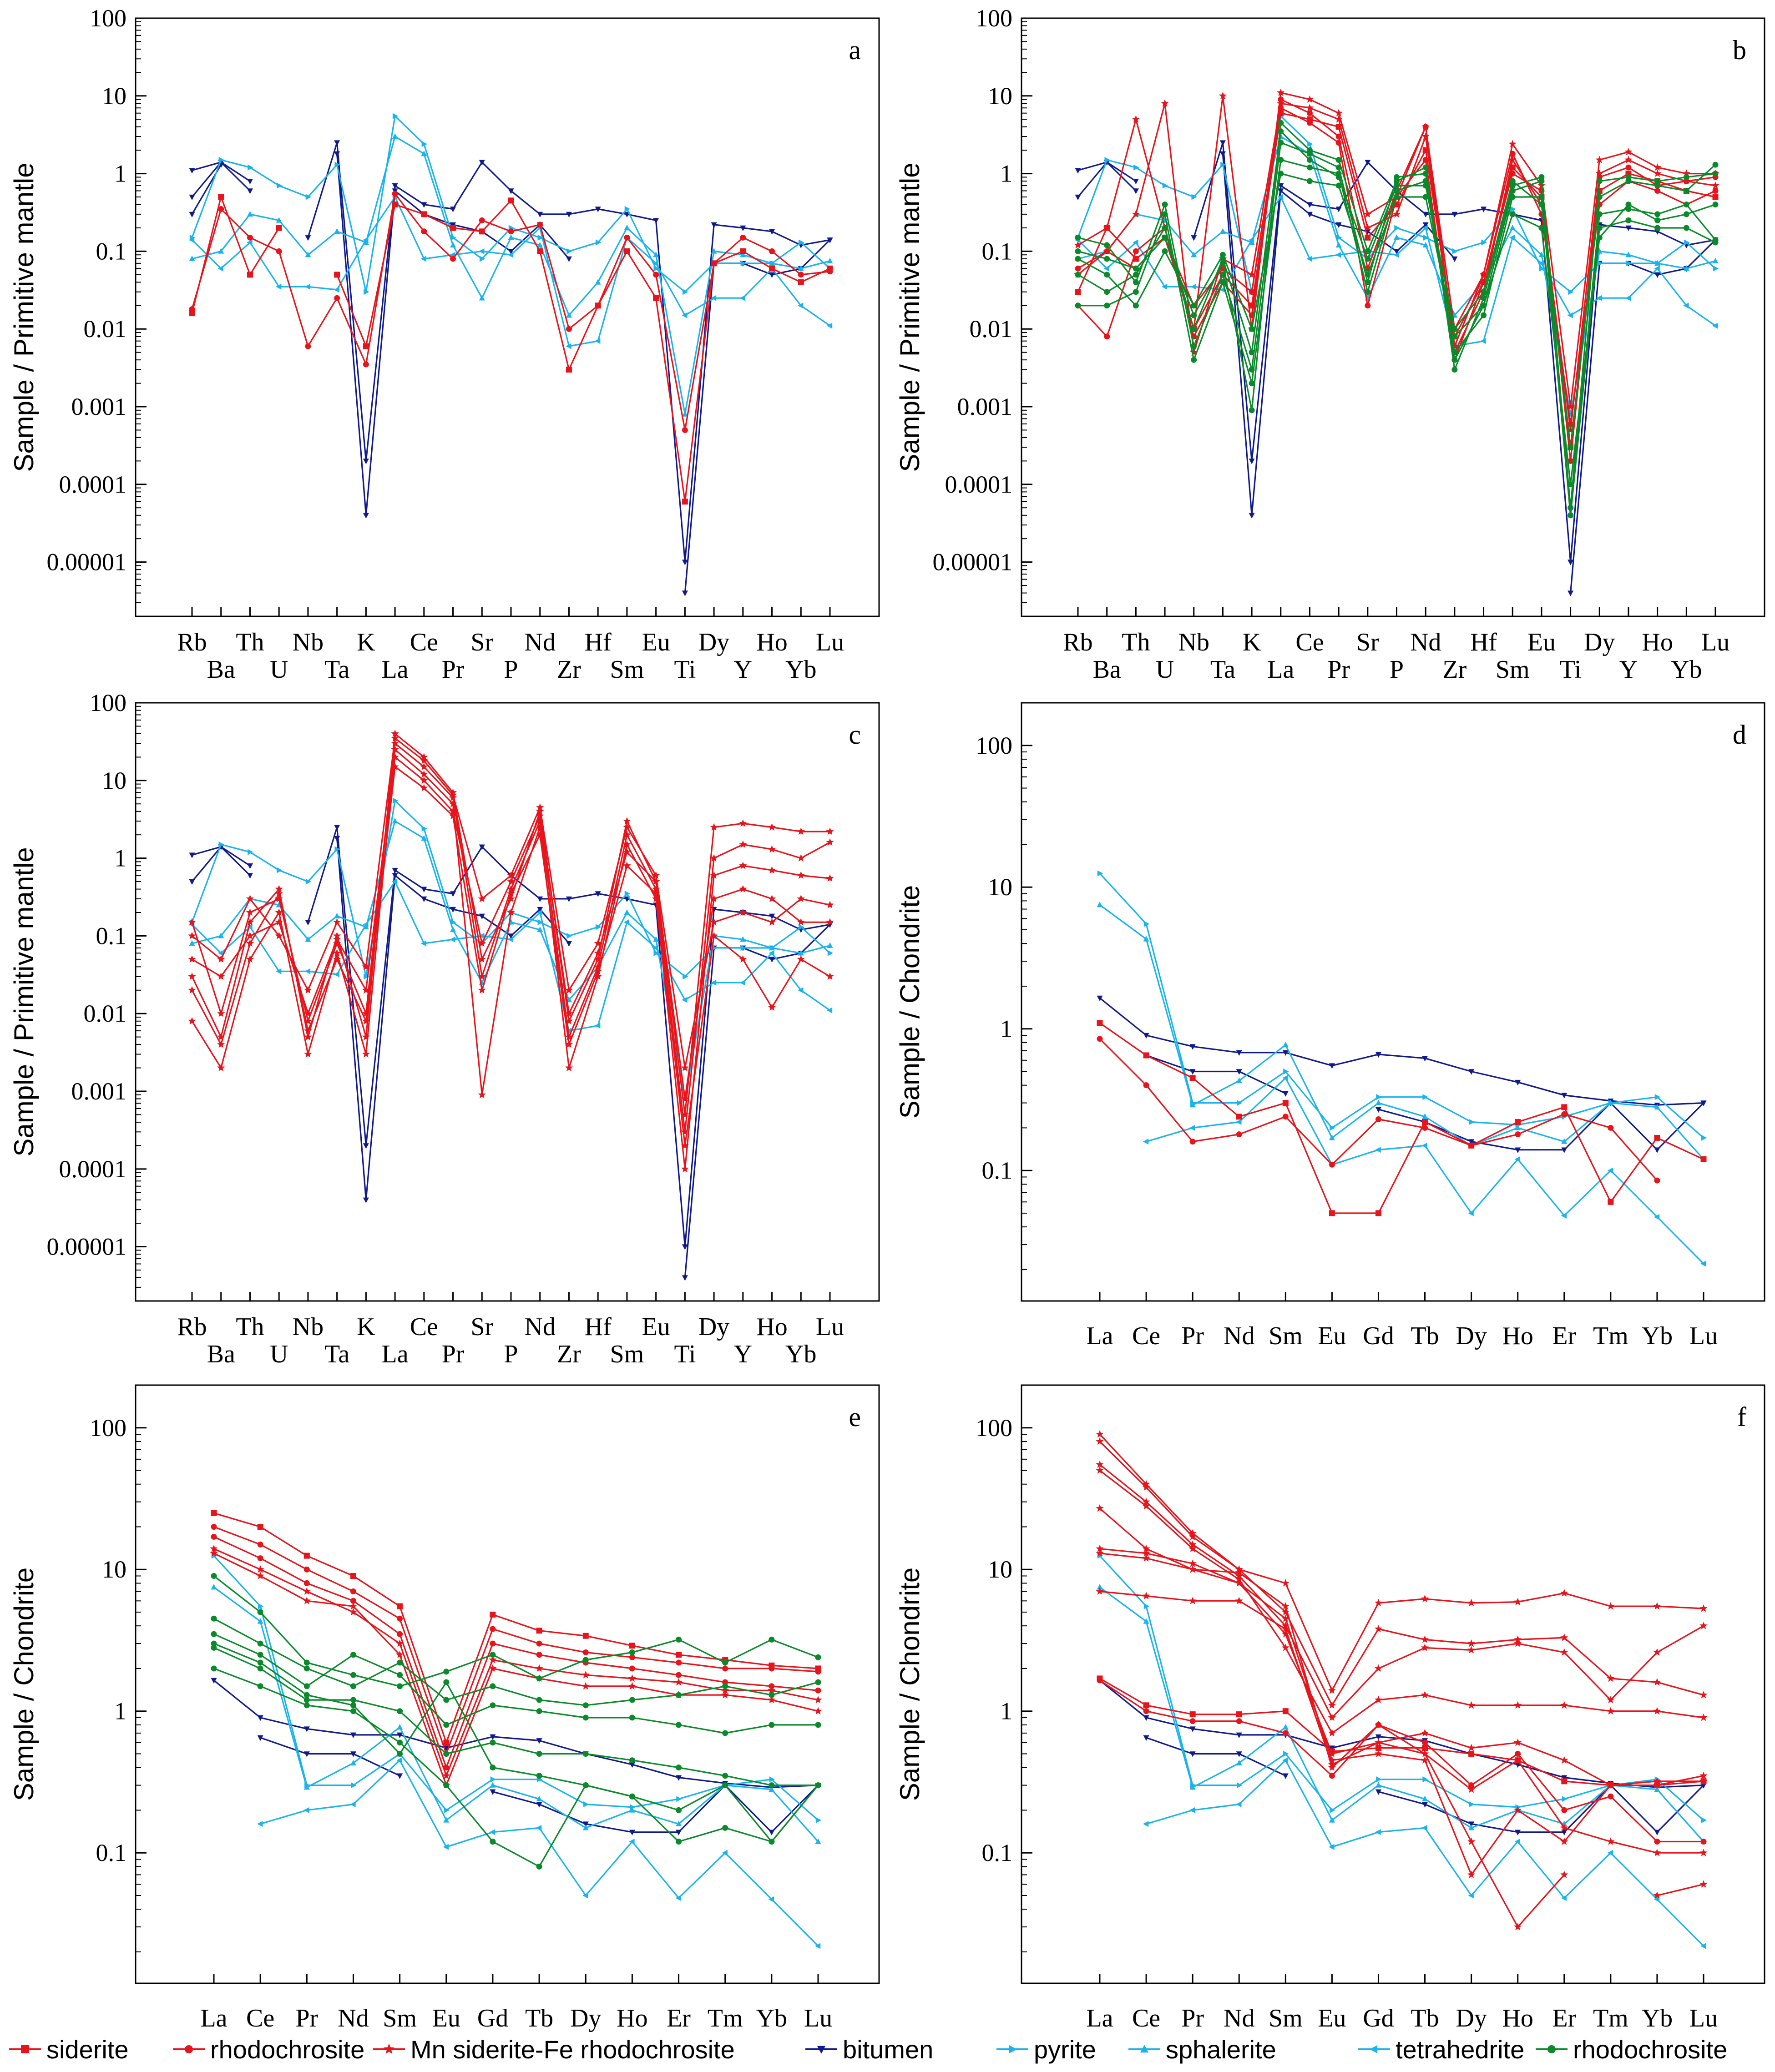 The image size is (1775, 2072). What do you see at coordinates (1397, 670) in the screenshot?
I see `x-tick-label: P` at bounding box center [1397, 670].